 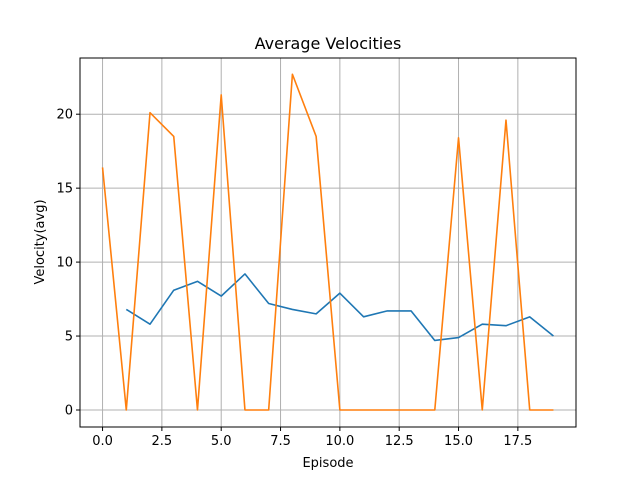 What do you see at coordinates (102, 441) in the screenshot?
I see `x-tick-label: 0.0` at bounding box center [102, 441].